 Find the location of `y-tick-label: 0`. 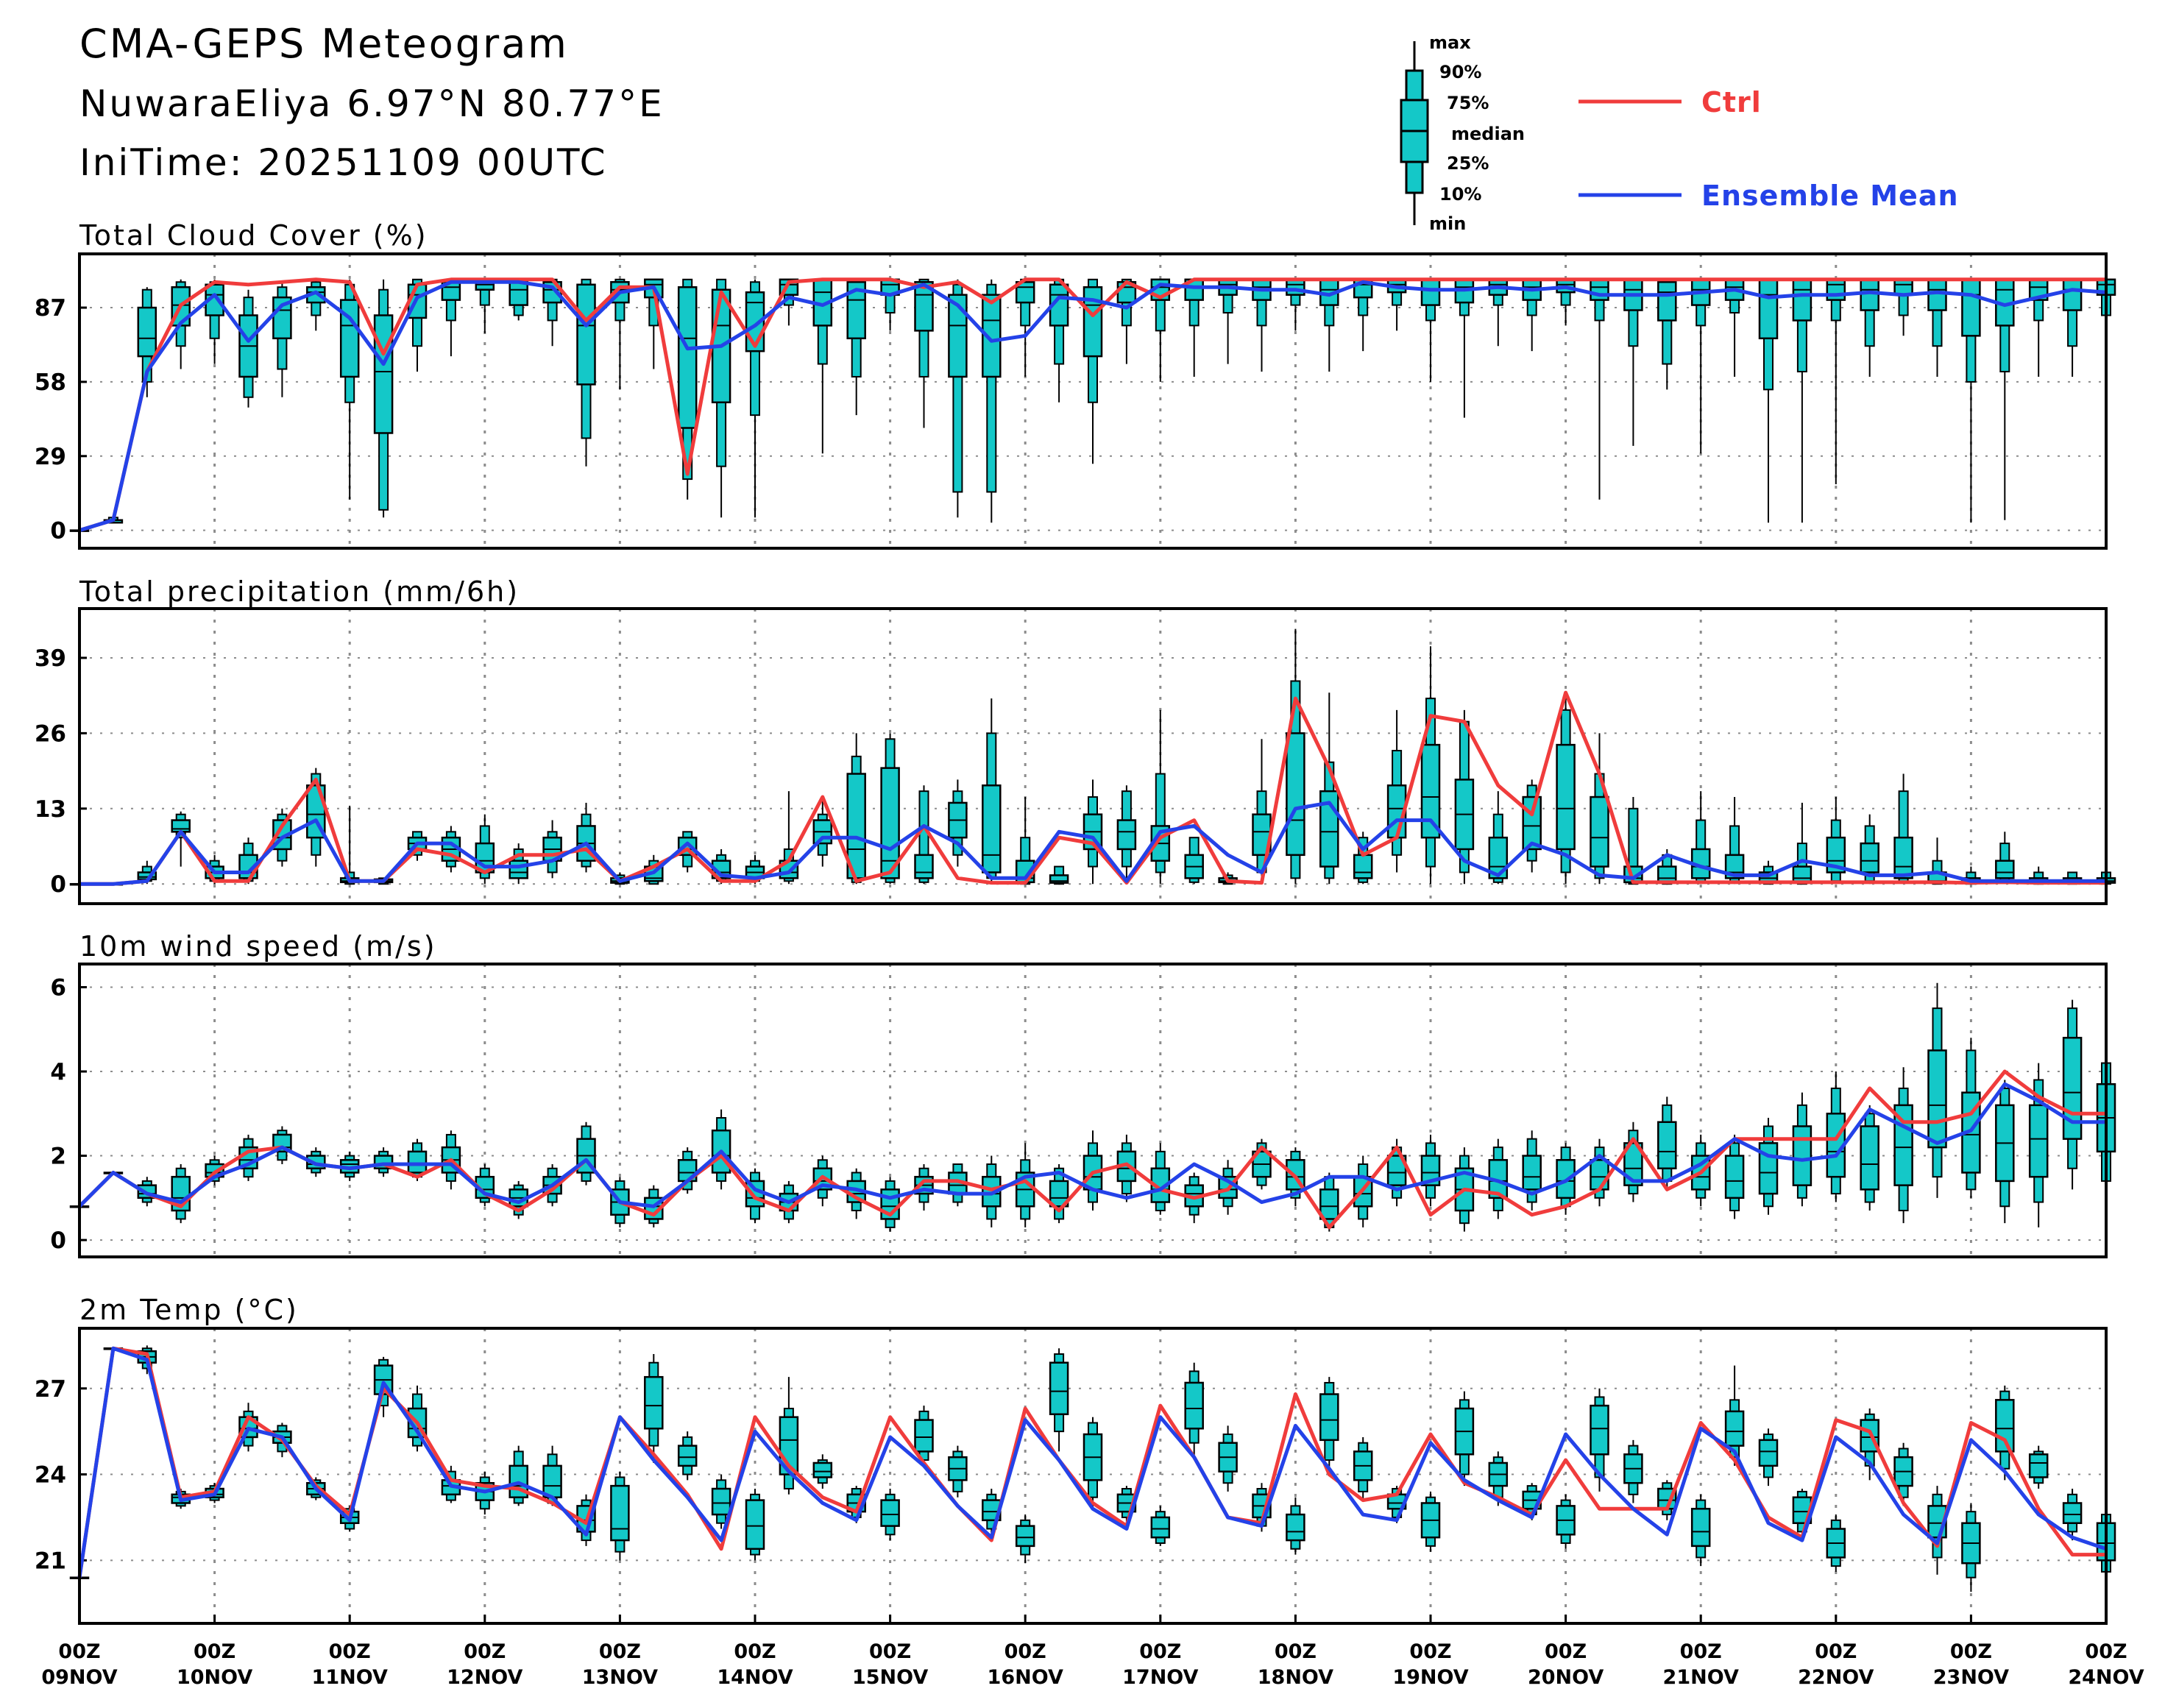

y-tick-label: 0 is located at coordinates (58, 885).